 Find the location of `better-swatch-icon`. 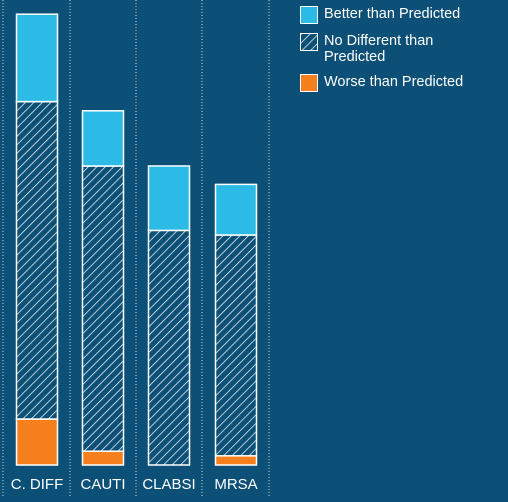

better-swatch-icon is located at coordinates (309, 15).